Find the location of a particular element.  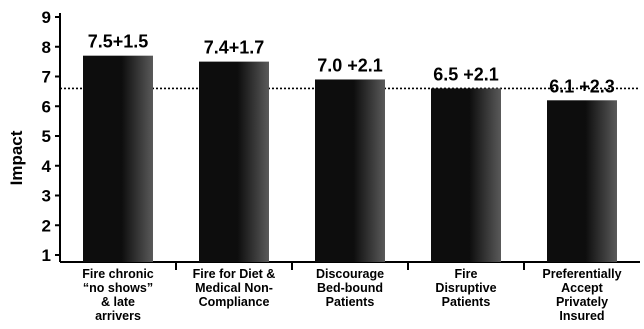

y-tick-label: 7 is located at coordinates (46, 77).